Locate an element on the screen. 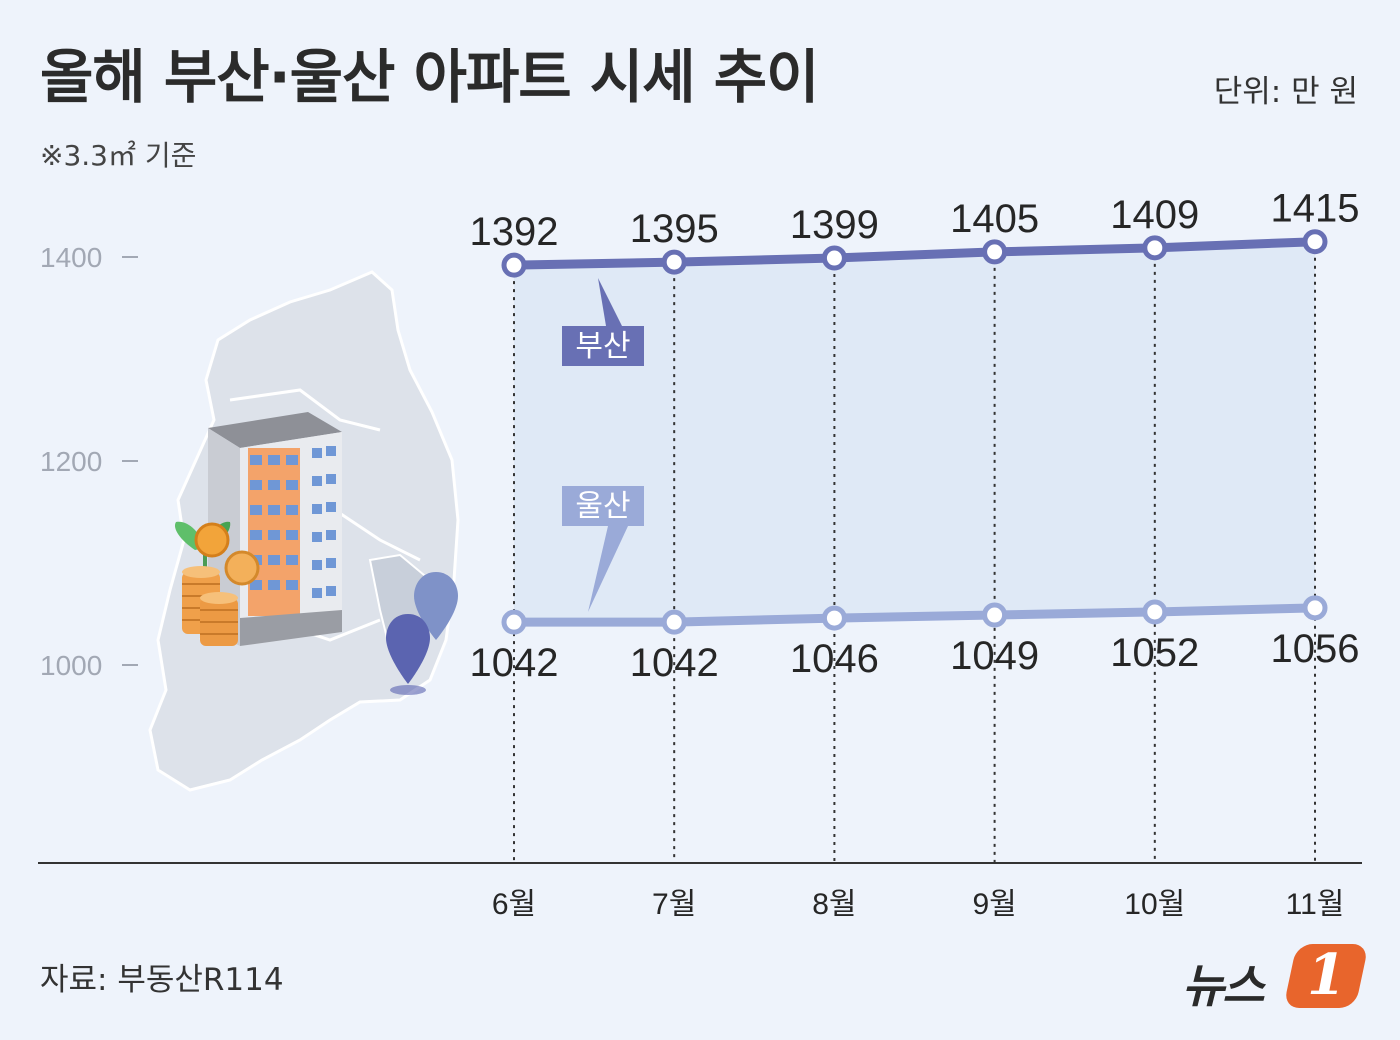  series-line-ulsan is located at coordinates (915, 615).